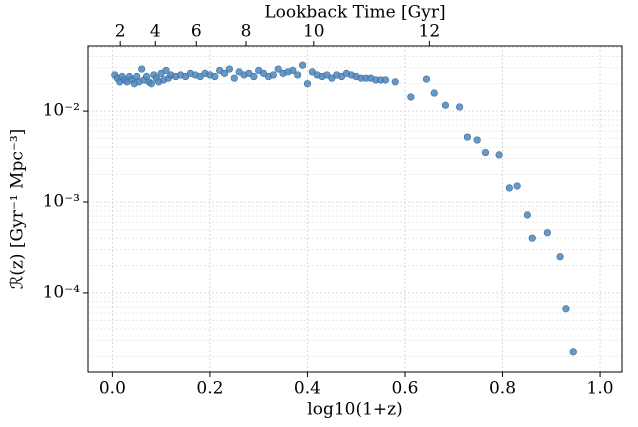 The width and height of the screenshot is (638, 427). What do you see at coordinates (112, 389) in the screenshot?
I see `x-tick-label: 0.0` at bounding box center [112, 389].